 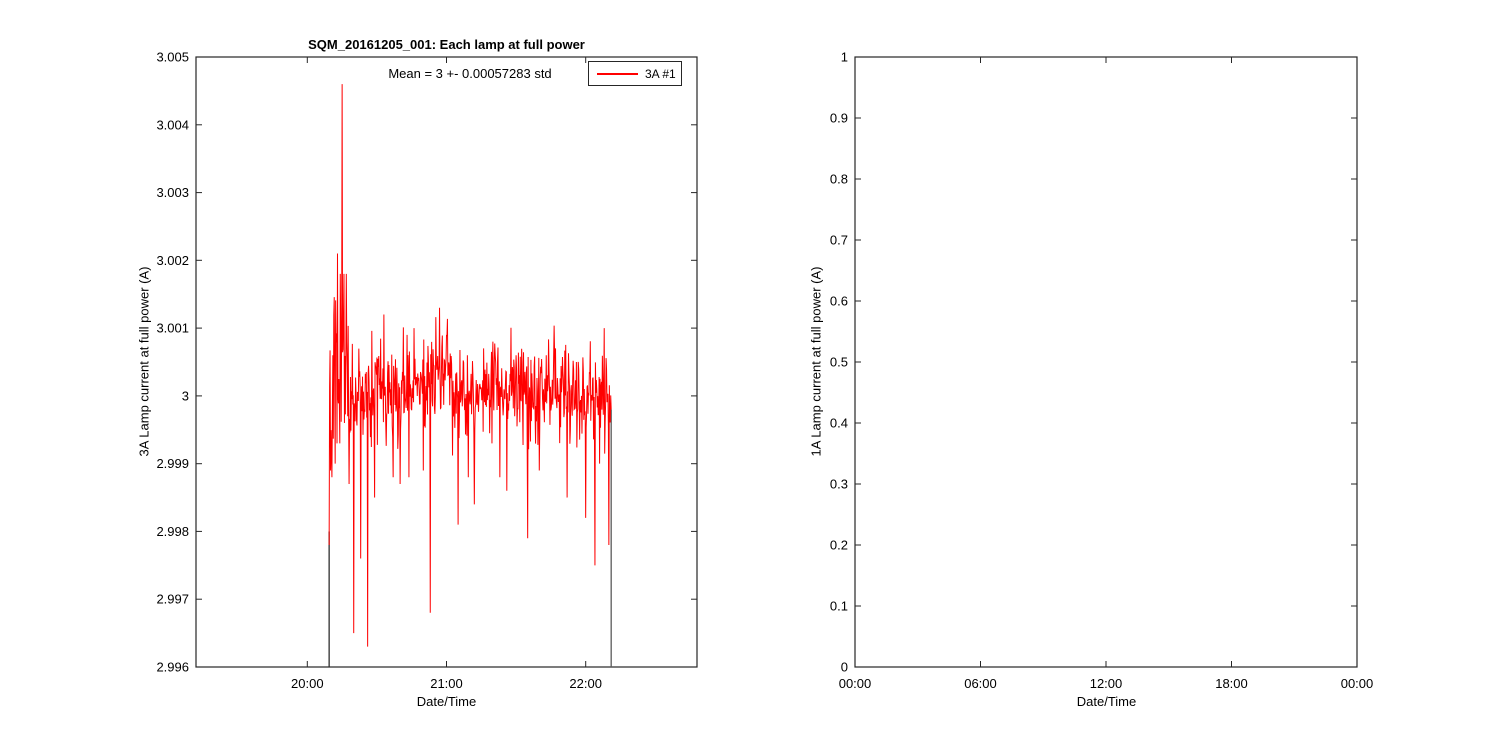 What do you see at coordinates (980, 683) in the screenshot?
I see `x-tick-label: 06:00` at bounding box center [980, 683].